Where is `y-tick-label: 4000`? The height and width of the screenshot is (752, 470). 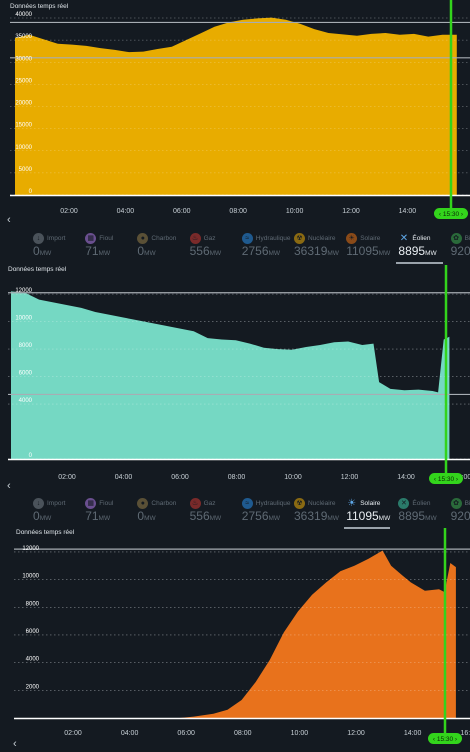 y-tick-label: 4000 is located at coordinates (33, 660).